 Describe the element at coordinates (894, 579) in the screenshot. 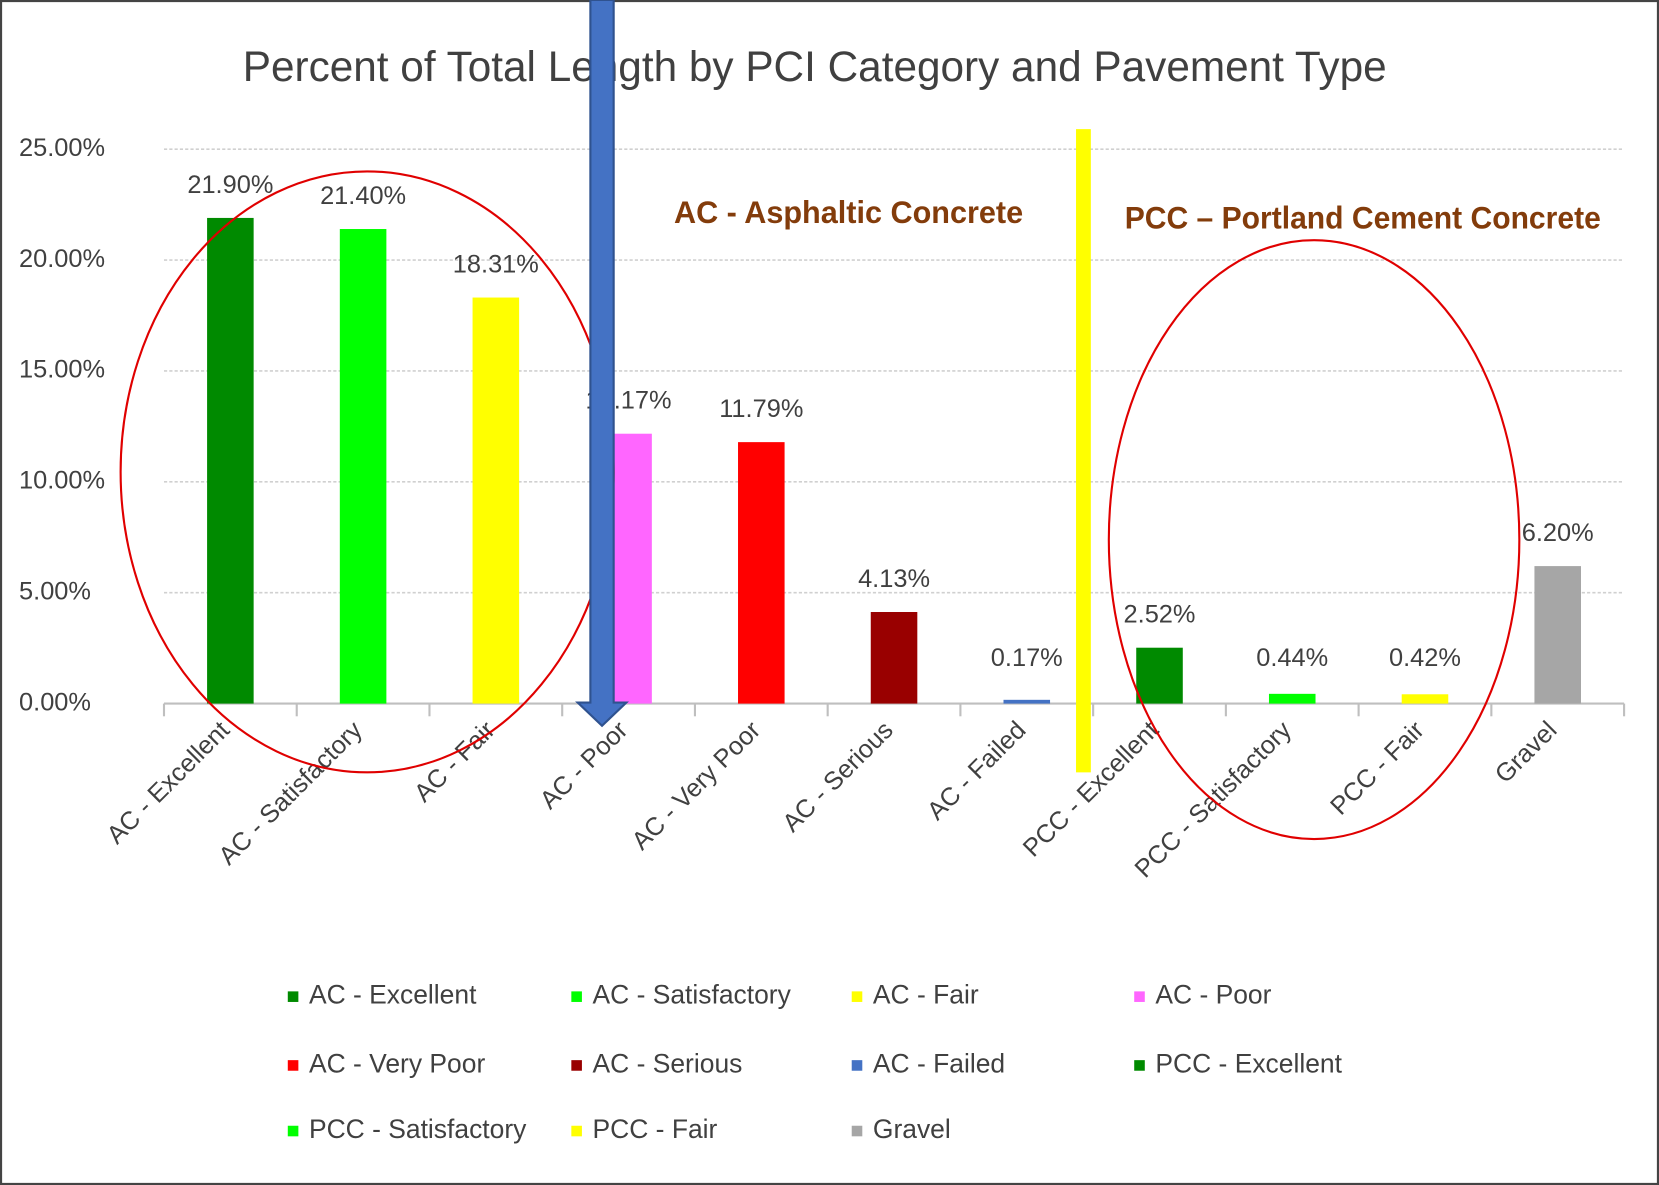

I see `value-label: 4.13%` at that location.